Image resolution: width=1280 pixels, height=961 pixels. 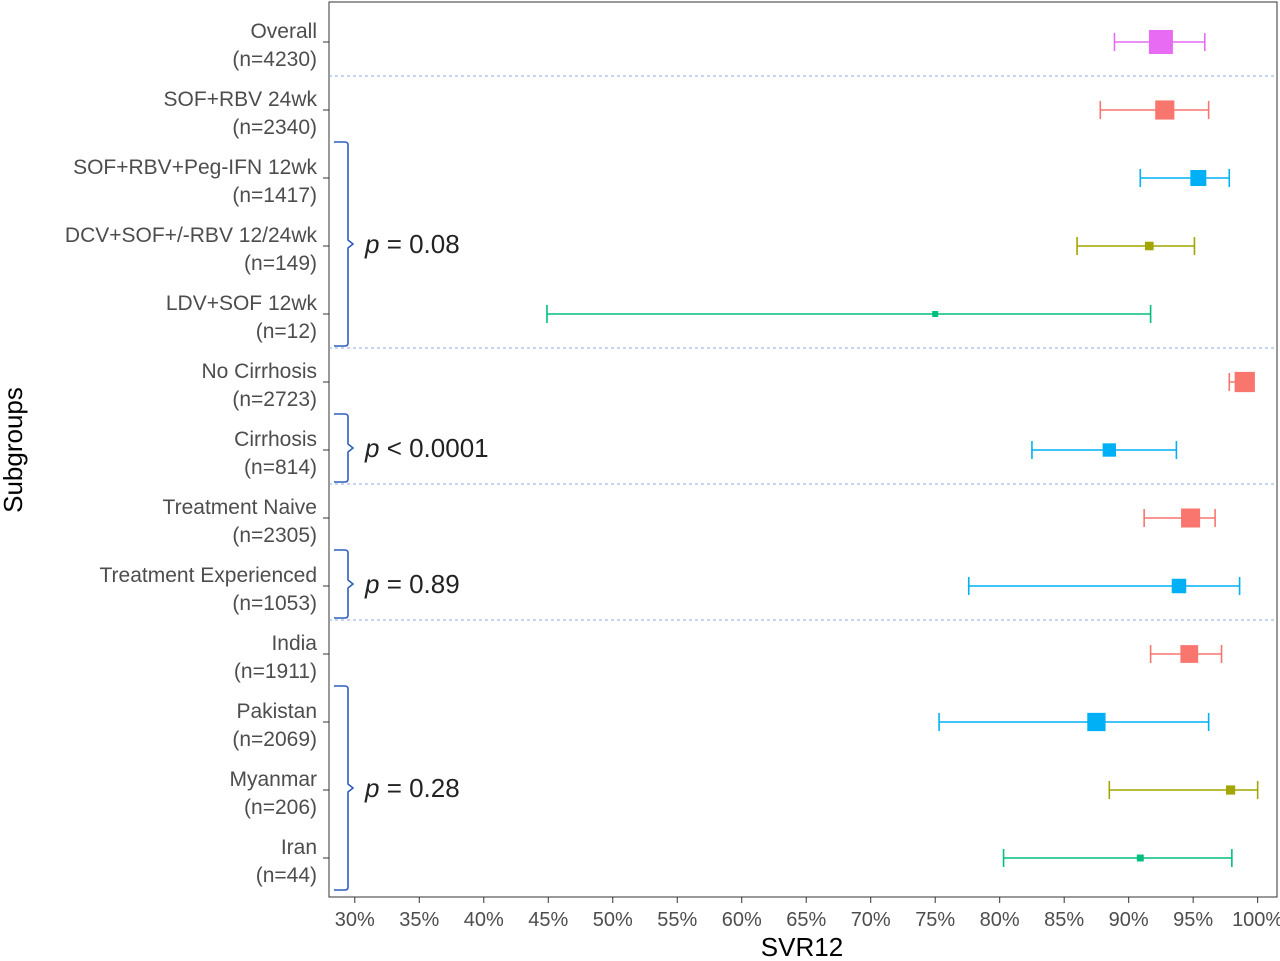 What do you see at coordinates (274, 59) in the screenshot?
I see `row-label-n: (n=4230)` at bounding box center [274, 59].